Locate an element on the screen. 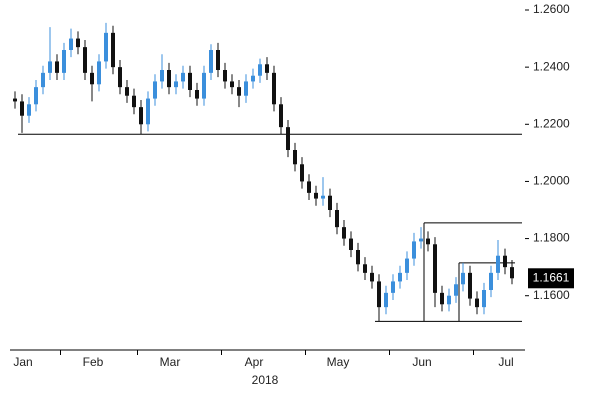  x-axis-label: 2018 is located at coordinates (265, 380).